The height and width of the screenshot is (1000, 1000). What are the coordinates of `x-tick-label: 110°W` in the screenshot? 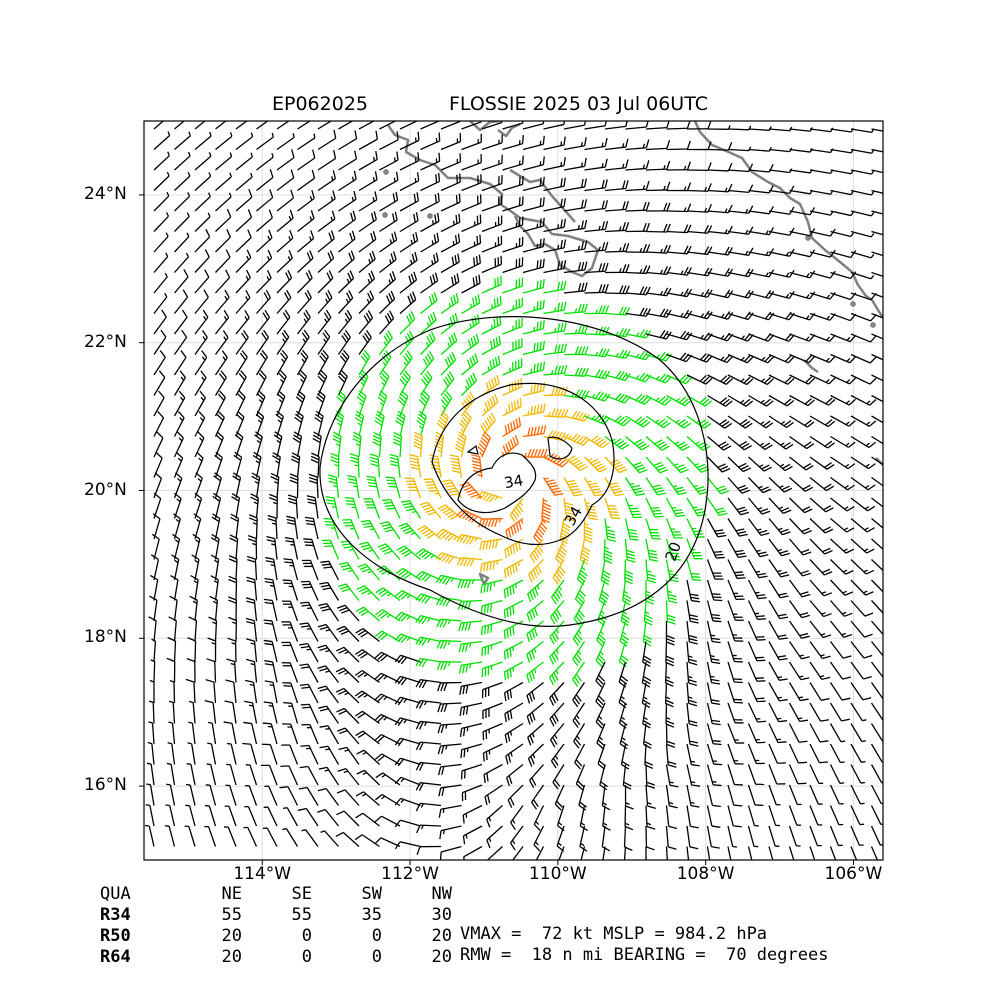 It's located at (557, 874).